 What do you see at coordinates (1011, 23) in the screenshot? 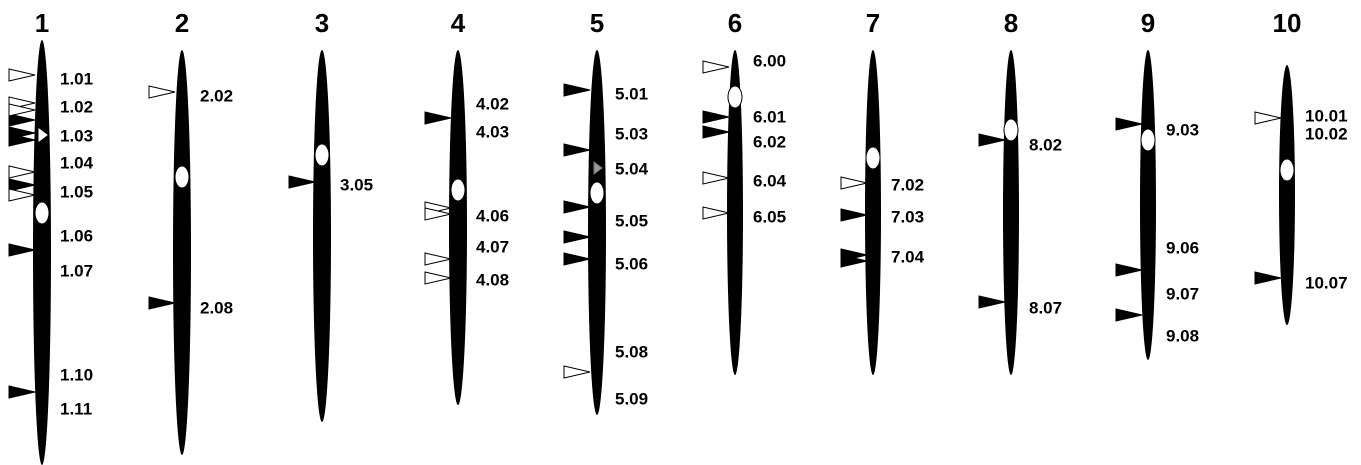
I see `chromosome-number: 8` at bounding box center [1011, 23].